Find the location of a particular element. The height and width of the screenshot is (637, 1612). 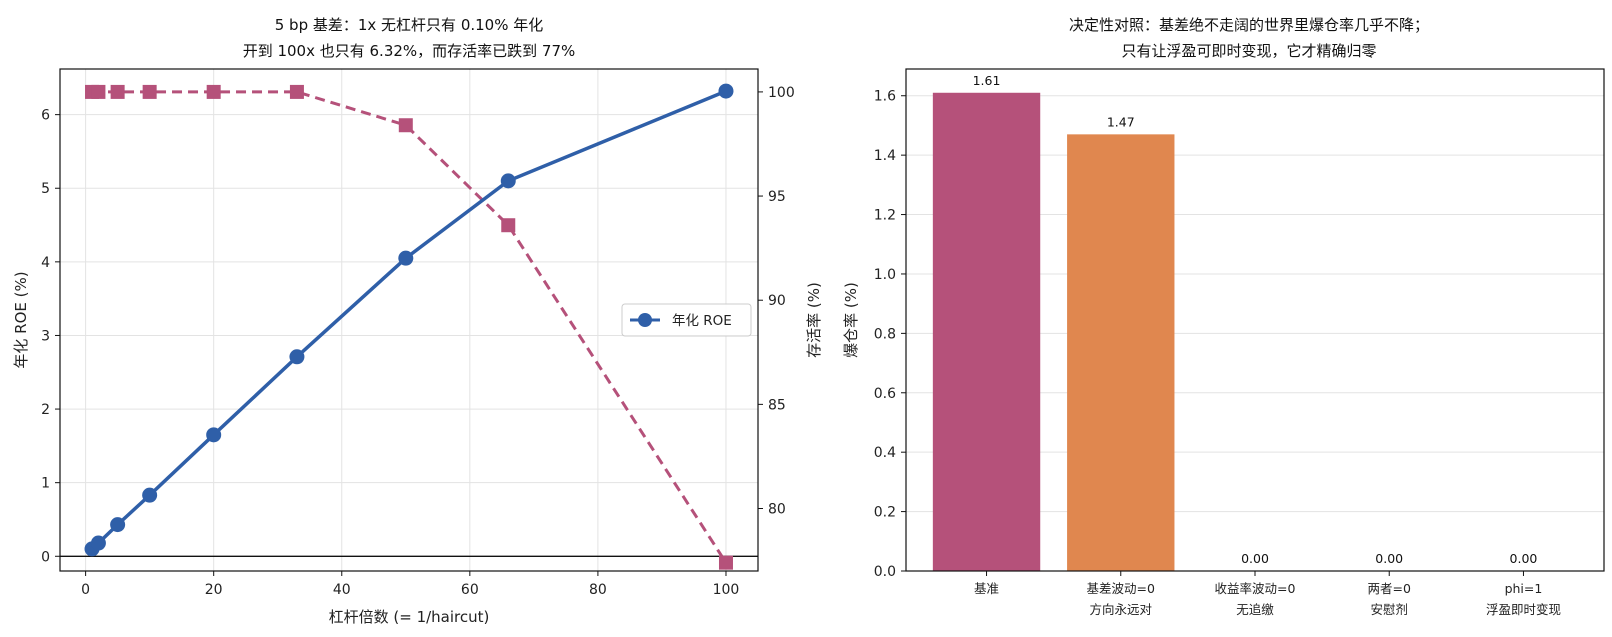

category-label-2-line2: 无追缴 is located at coordinates (1255, 609).